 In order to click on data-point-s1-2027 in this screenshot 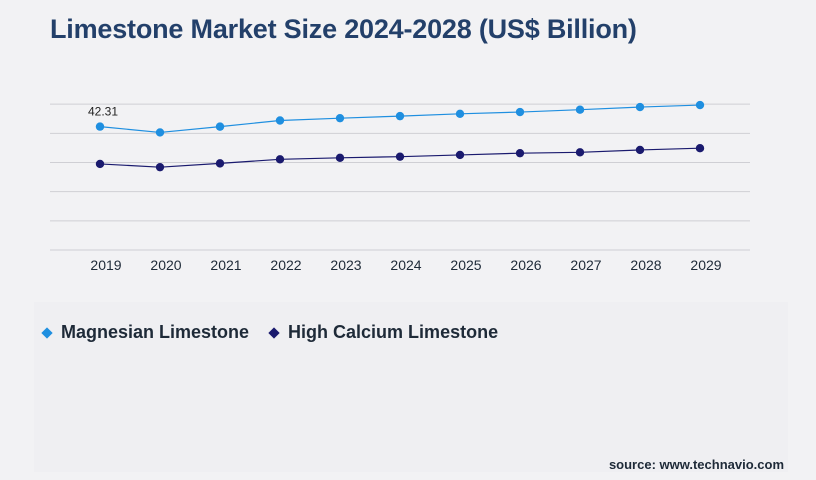, I will do `click(580, 152)`.